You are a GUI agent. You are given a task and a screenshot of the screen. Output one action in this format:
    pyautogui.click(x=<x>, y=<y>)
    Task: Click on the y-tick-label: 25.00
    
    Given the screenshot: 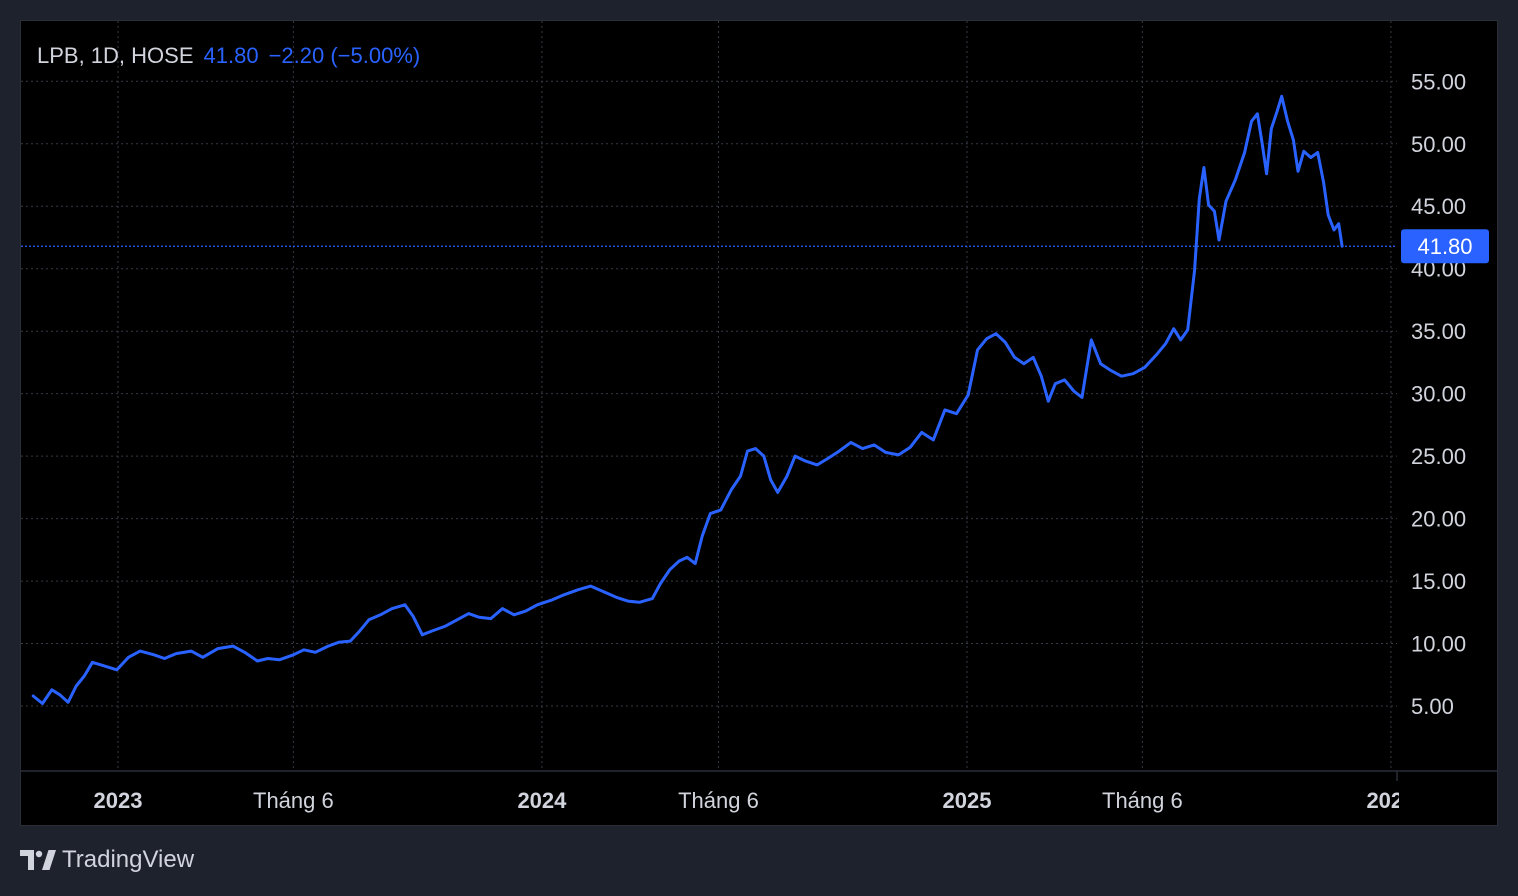 What is the action you would take?
    pyautogui.click(x=1438, y=456)
    